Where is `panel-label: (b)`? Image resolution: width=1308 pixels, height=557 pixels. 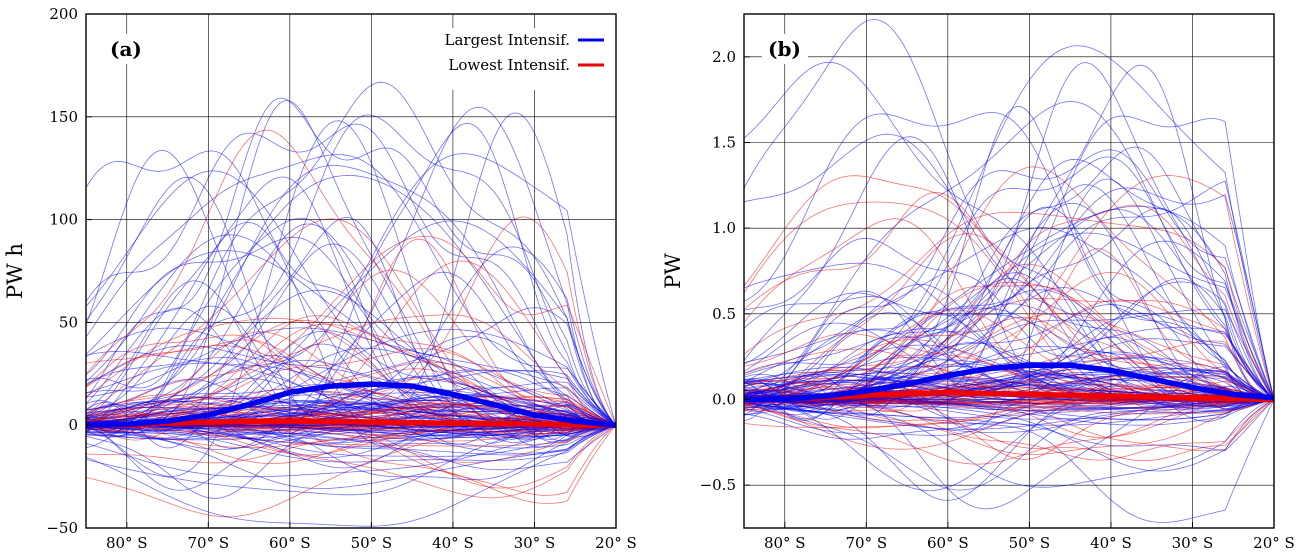 panel-label: (b) is located at coordinates (784, 49).